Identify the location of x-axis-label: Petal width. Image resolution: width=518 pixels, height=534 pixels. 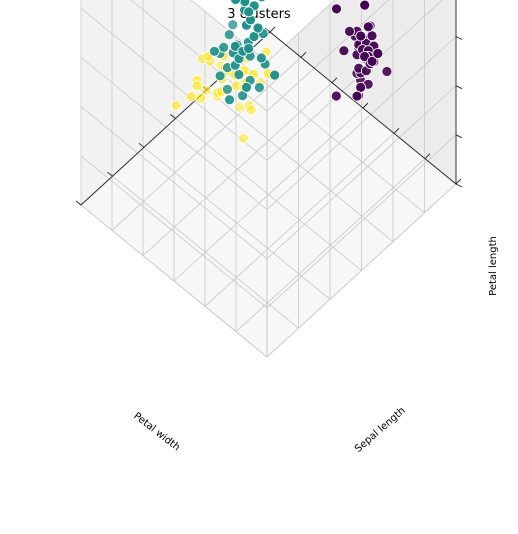
(156, 432).